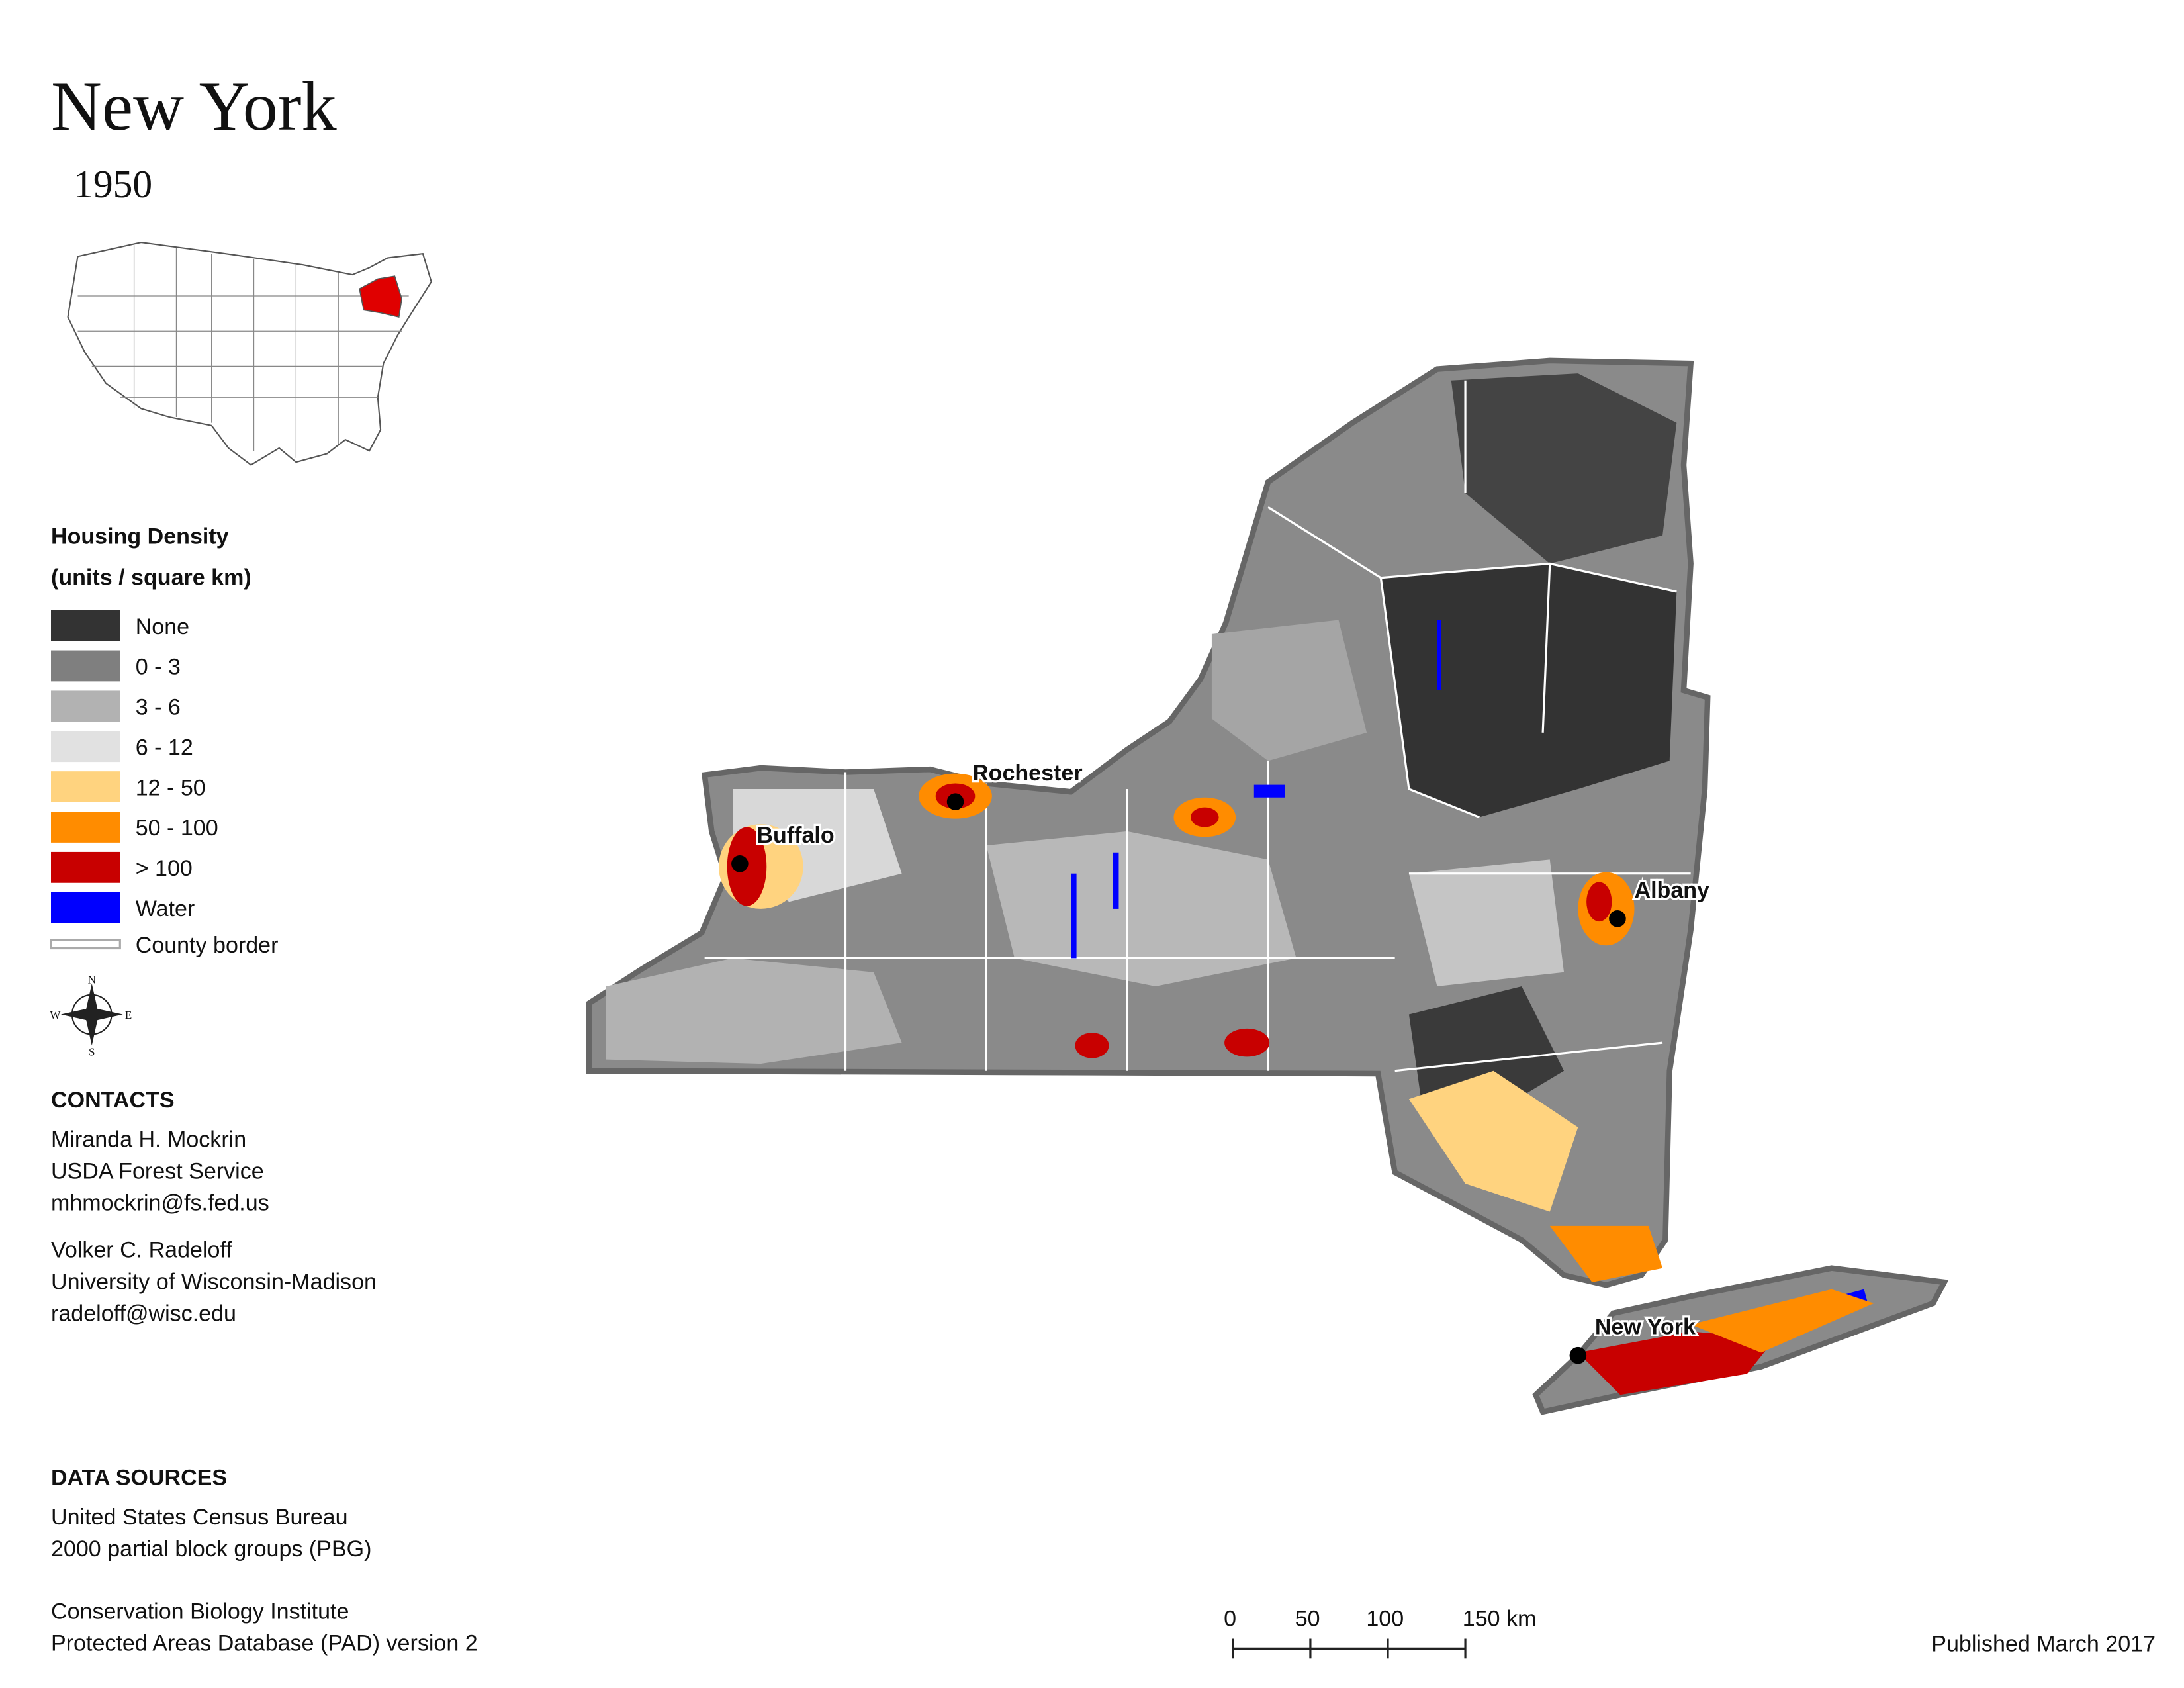 The width and height of the screenshot is (2184, 1688). I want to click on compass-n: N, so click(92, 980).